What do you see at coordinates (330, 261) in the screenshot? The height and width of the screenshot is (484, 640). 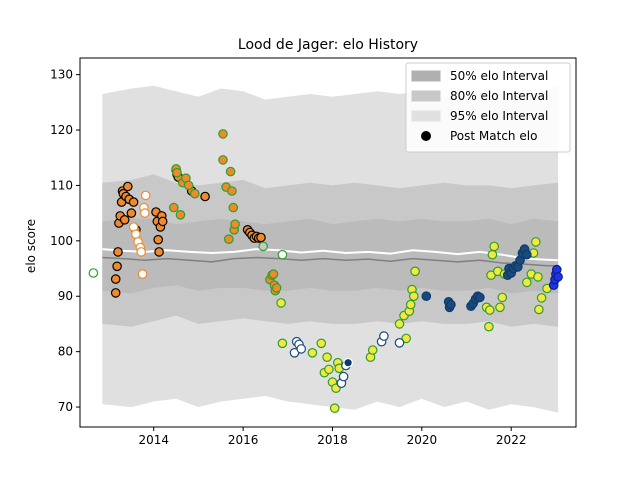 I see `mean-elo-line` at bounding box center [330, 261].